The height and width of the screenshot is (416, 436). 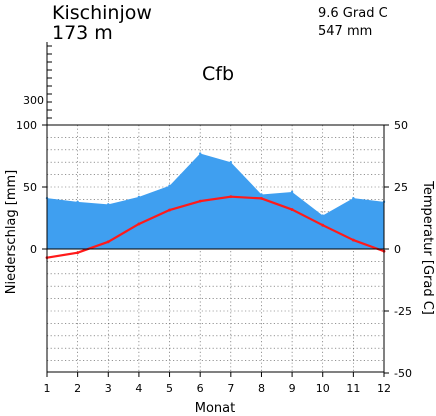 What do you see at coordinates (261, 388) in the screenshot?
I see `x-tick-label: 8` at bounding box center [261, 388].